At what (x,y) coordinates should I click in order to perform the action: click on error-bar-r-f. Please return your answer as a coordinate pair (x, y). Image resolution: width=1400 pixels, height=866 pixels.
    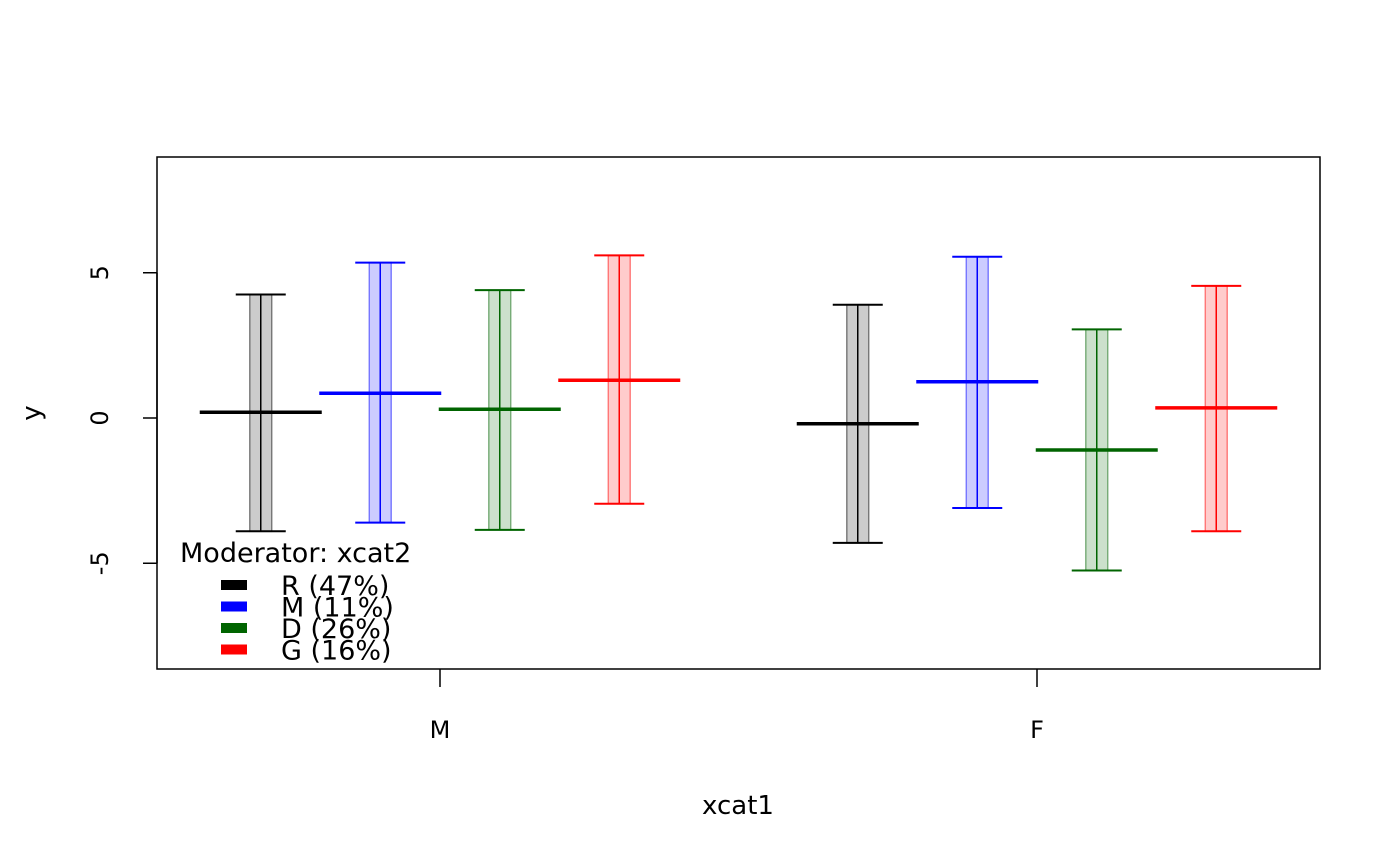
    Looking at the image, I should click on (857, 423).